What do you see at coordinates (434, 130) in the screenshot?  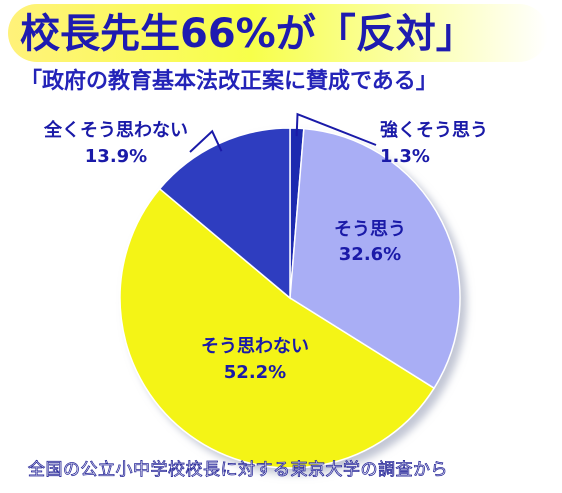 I see `slice-label-1: 強くそう思う` at bounding box center [434, 130].